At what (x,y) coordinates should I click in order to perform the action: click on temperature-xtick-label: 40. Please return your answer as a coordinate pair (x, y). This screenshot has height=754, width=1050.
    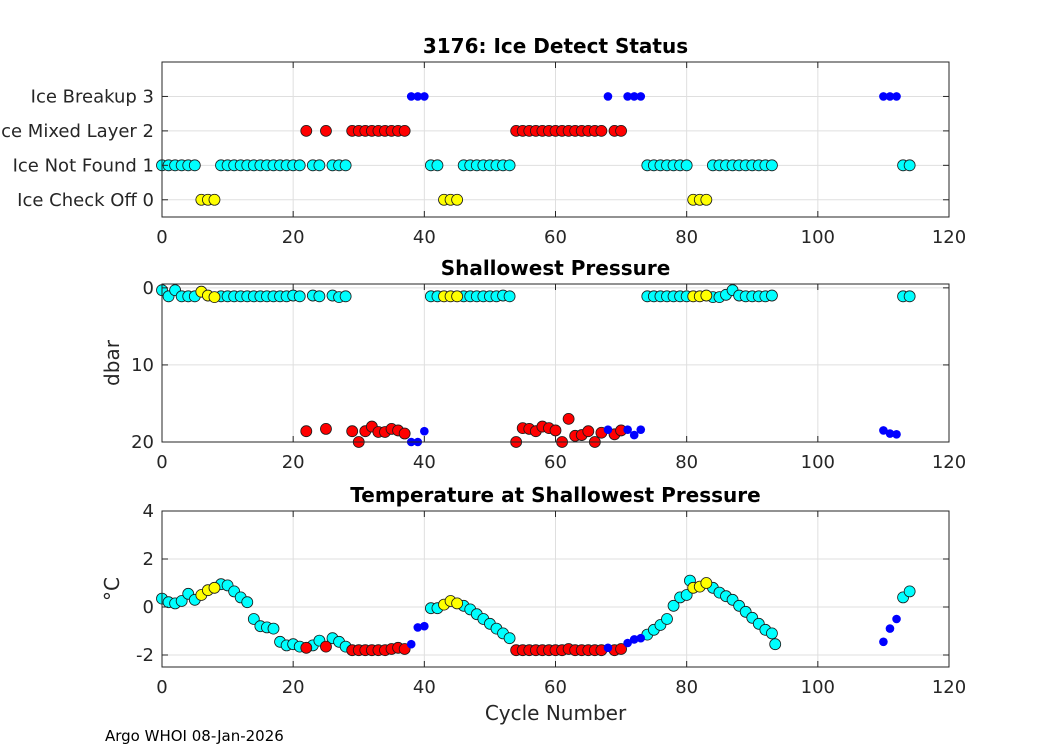
    Looking at the image, I should click on (424, 687).